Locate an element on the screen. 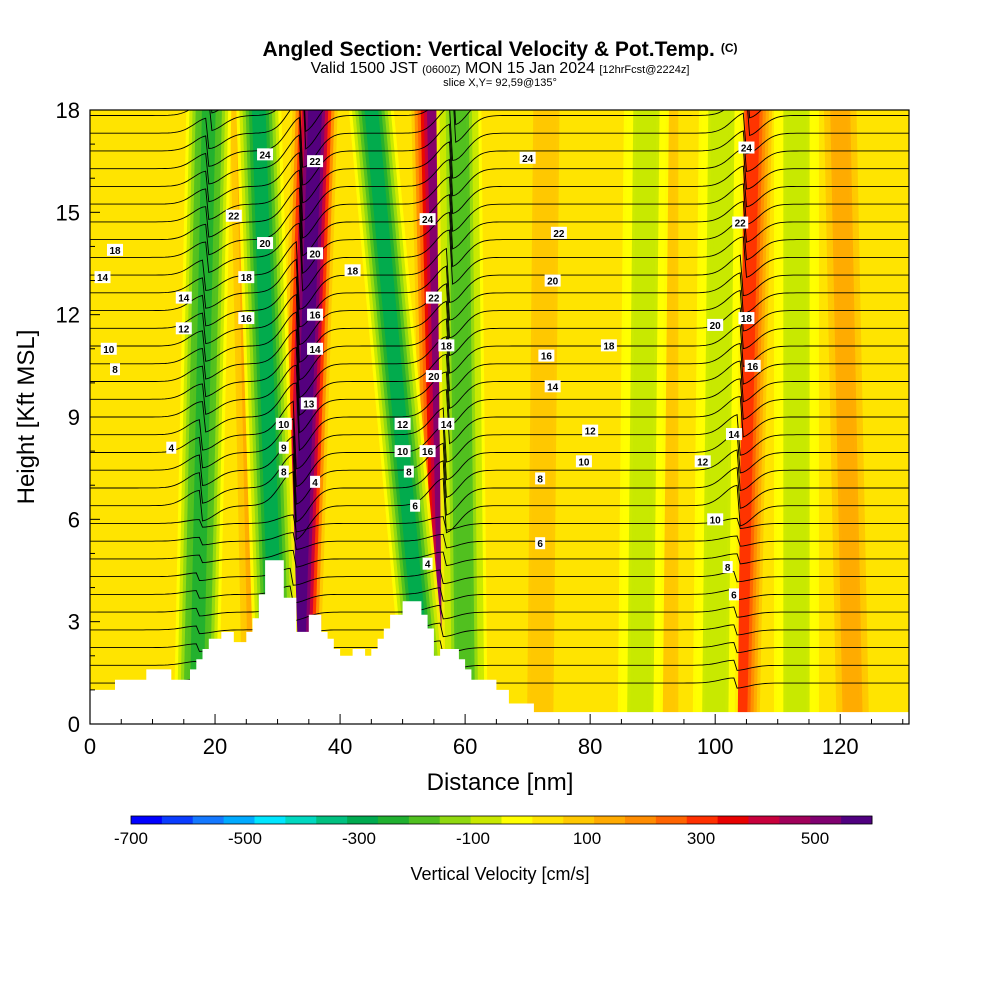 This screenshot has height=1000, width=1000. y-tick-label: 0 is located at coordinates (74, 724).